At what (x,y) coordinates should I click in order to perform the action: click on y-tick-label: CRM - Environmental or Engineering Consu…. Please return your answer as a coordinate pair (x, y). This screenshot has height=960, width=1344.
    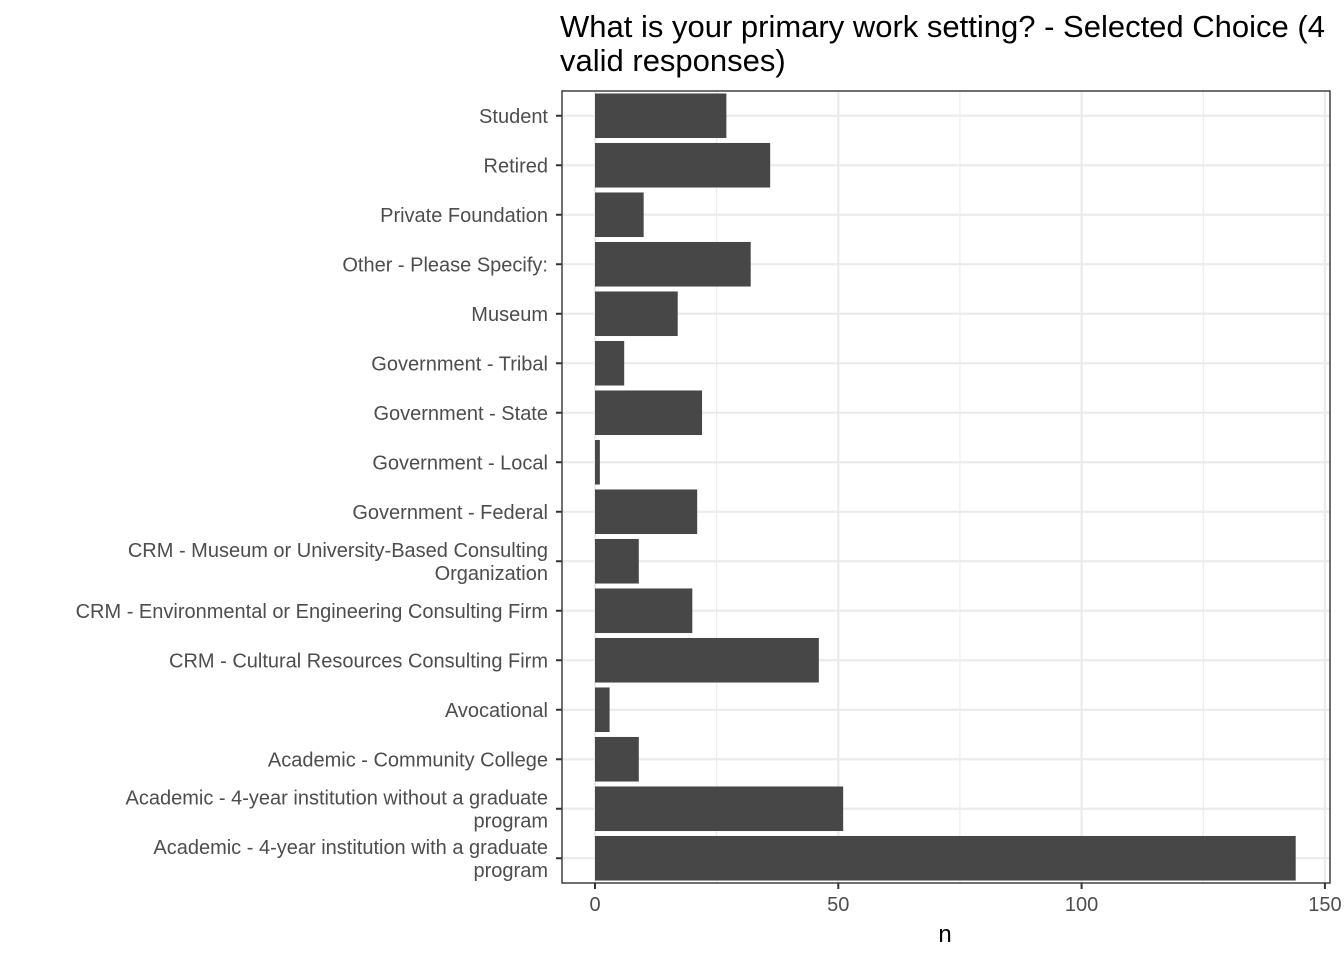
    Looking at the image, I should click on (312, 612).